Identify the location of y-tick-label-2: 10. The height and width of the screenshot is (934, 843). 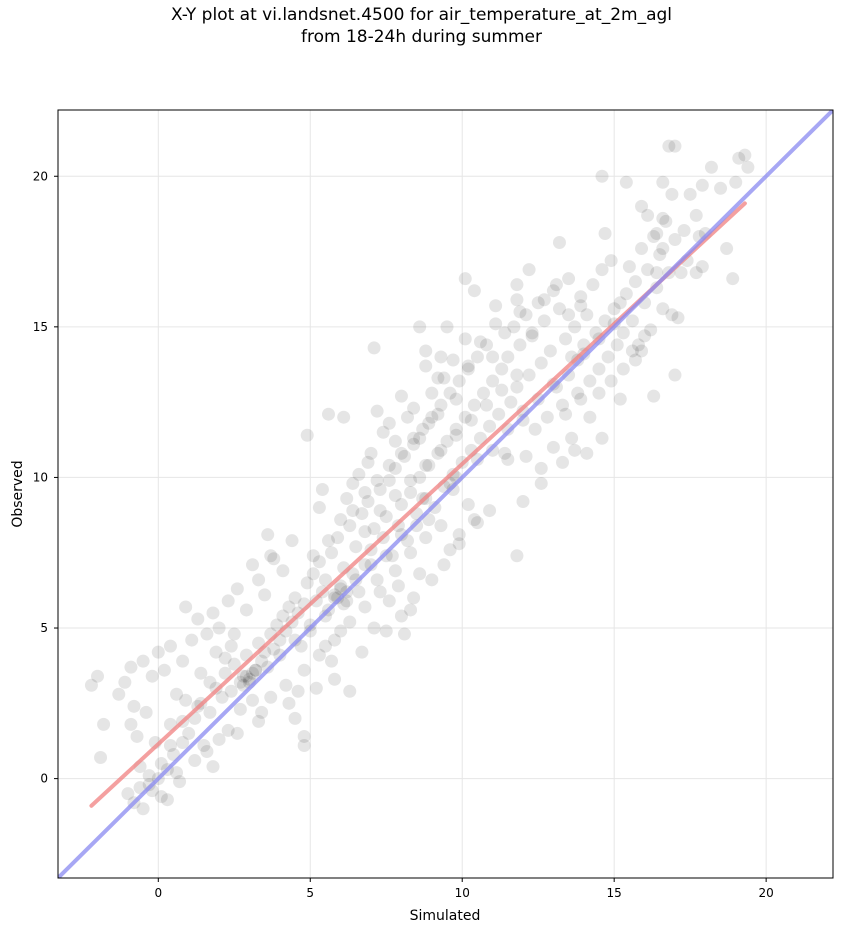
(40, 477).